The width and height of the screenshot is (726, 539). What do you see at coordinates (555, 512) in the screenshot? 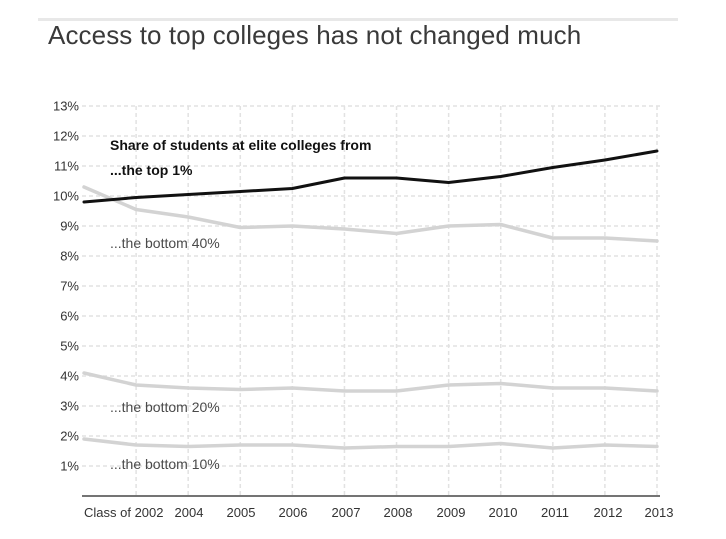
I see `x-tick-label: 2011` at bounding box center [555, 512].